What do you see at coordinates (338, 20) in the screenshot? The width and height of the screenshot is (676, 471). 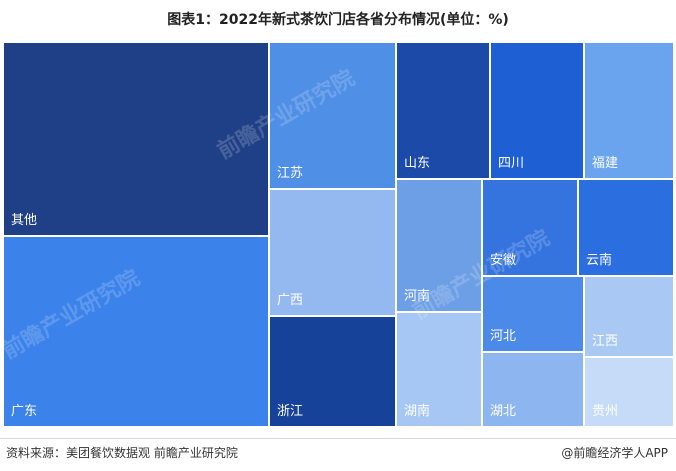 I see `chart-title: 图表1：2022年新式茶饮门店各省分布情况(单位：%)` at bounding box center [338, 20].